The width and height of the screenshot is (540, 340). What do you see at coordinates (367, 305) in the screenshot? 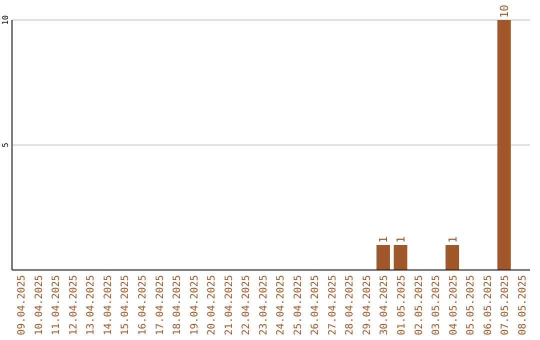
I see `x-tick-label: 29.04.2025` at bounding box center [367, 305].